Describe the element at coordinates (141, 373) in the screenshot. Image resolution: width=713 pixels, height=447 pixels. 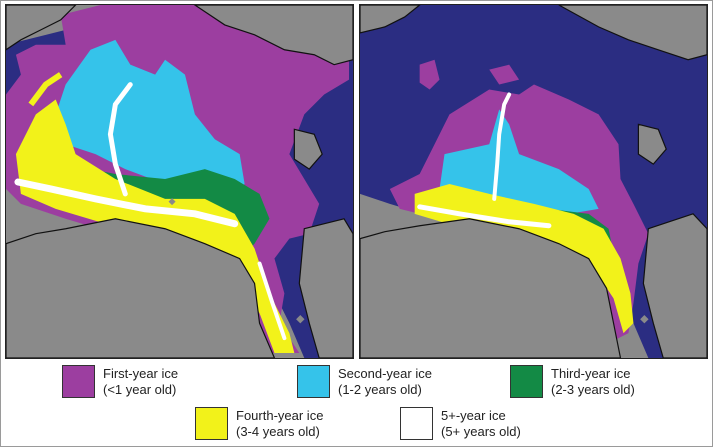
I see `legend-label: First-year ice` at that location.